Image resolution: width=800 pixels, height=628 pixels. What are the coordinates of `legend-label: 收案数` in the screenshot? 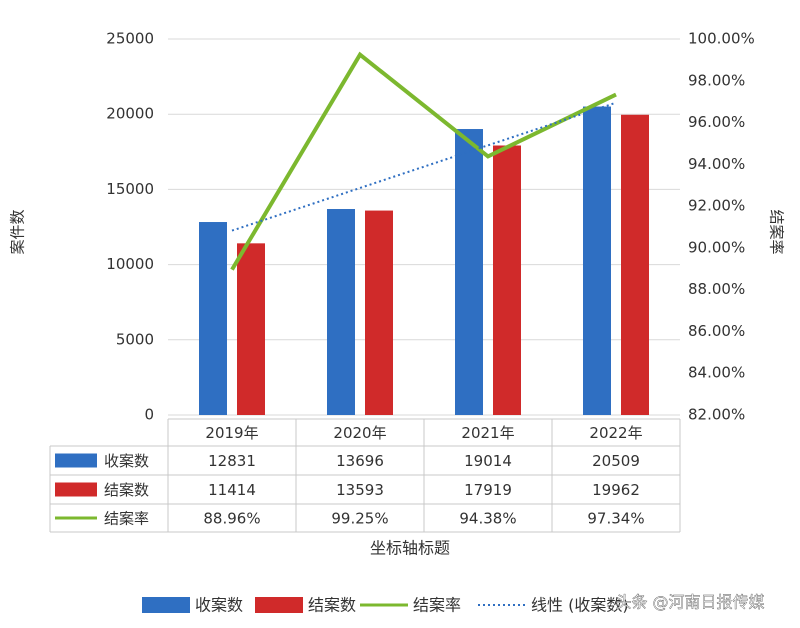 It's located at (219, 605).